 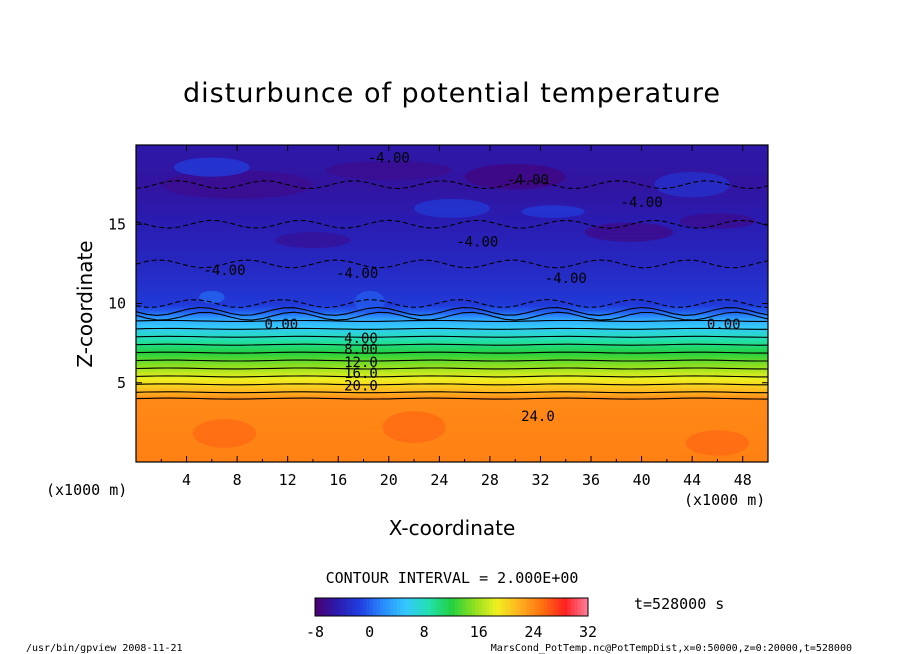 I want to click on colorbar-tick-label: -8, so click(x=315, y=632).